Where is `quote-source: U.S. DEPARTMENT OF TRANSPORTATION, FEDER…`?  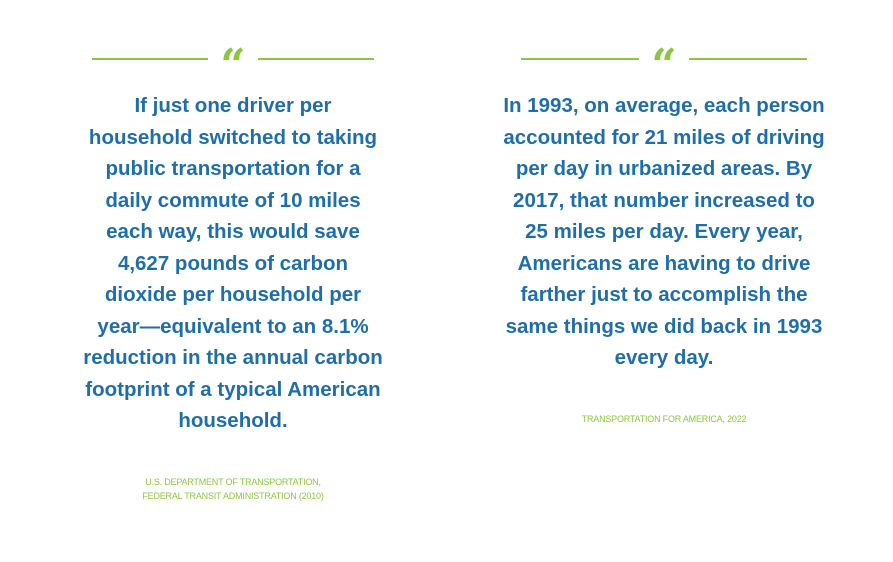
quote-source: U.S. DEPARTMENT OF TRANSPORTATION, FEDER… is located at coordinates (233, 489).